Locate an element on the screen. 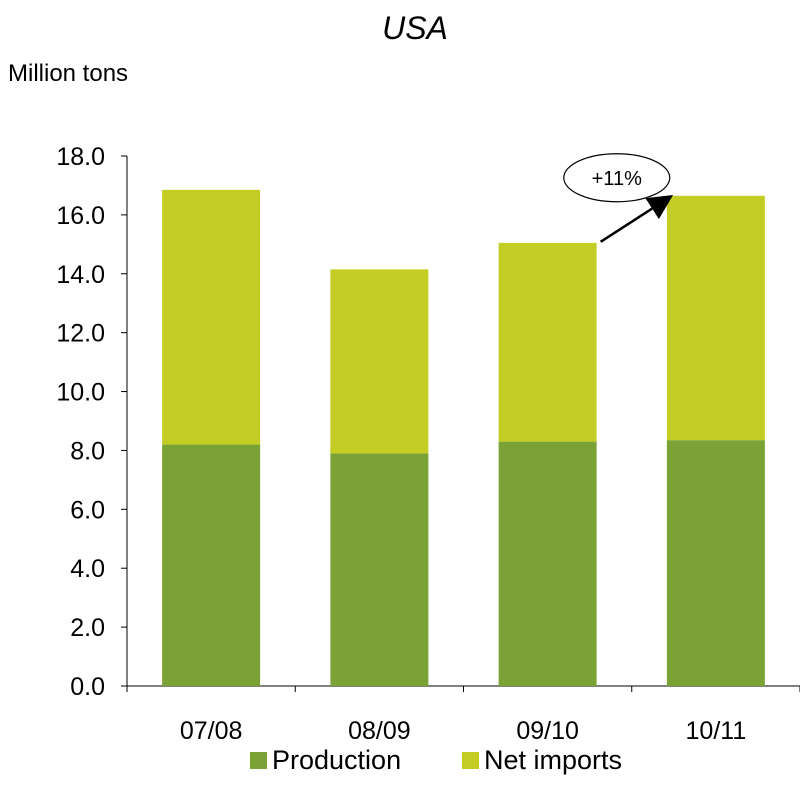 The width and height of the screenshot is (800, 807). x-tick-label: 10/11 is located at coordinates (716, 728).